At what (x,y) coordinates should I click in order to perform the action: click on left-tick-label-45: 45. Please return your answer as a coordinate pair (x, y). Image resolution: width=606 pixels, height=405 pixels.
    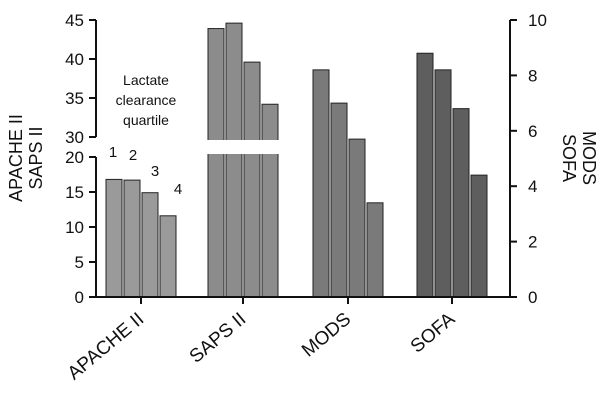
    Looking at the image, I should click on (74, 20).